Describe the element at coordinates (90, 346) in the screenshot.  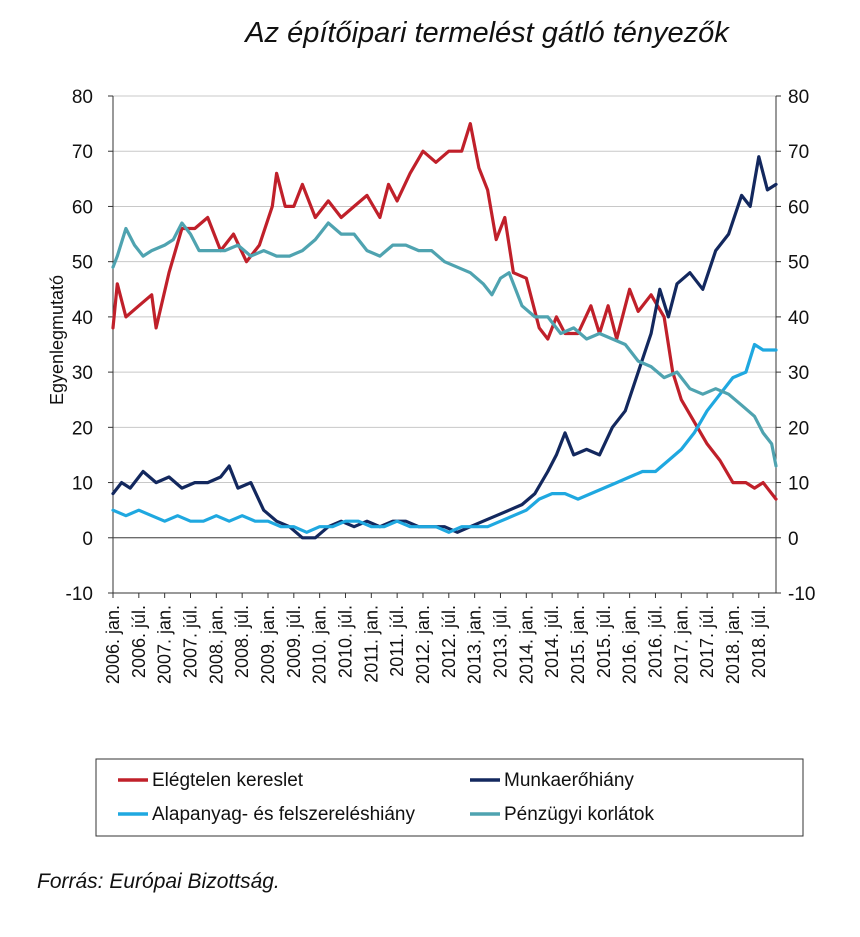
I see `y-axis-left: -10 0 10 20 30 40 50 60 70 80` at that location.